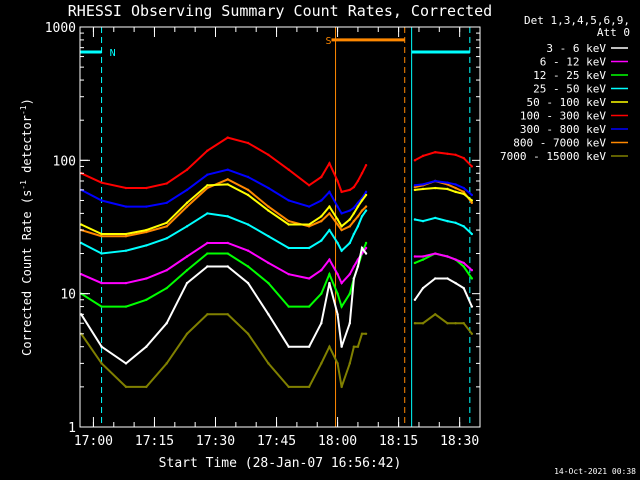 Image resolution: width=640 pixels, height=480 pixels. What do you see at coordinates (577, 20) in the screenshot?
I see `legend-header-1: Det 1,3,4,5,6,9,` at bounding box center [577, 20].